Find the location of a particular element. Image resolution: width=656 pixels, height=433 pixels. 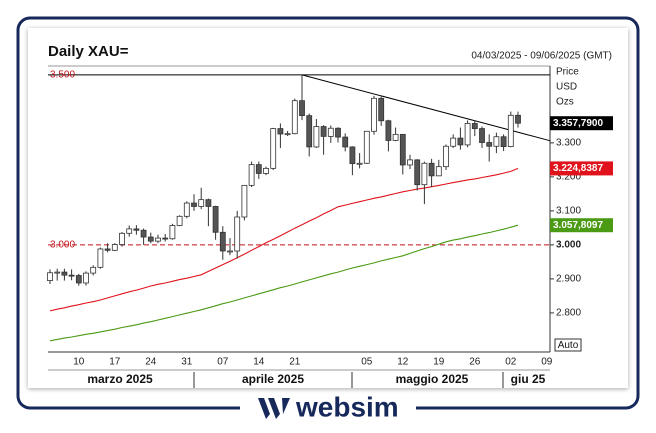

month-label: maggio 2025 is located at coordinates (432, 379).